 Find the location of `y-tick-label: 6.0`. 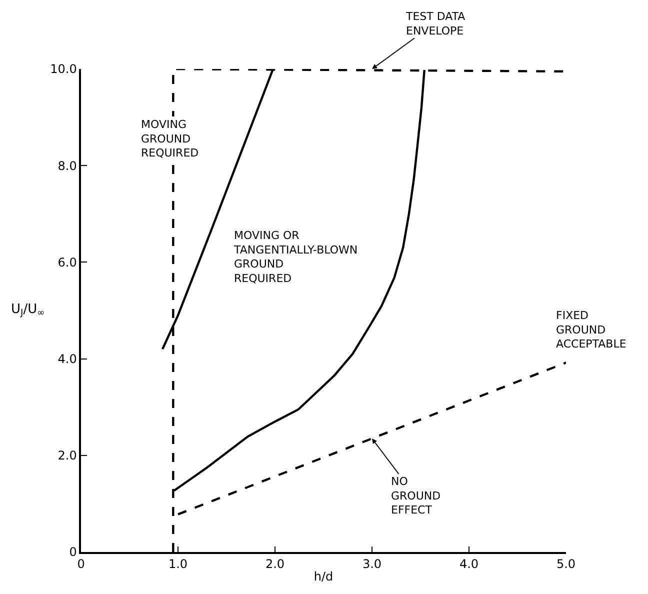

y-tick-label: 6.0 is located at coordinates (67, 262).